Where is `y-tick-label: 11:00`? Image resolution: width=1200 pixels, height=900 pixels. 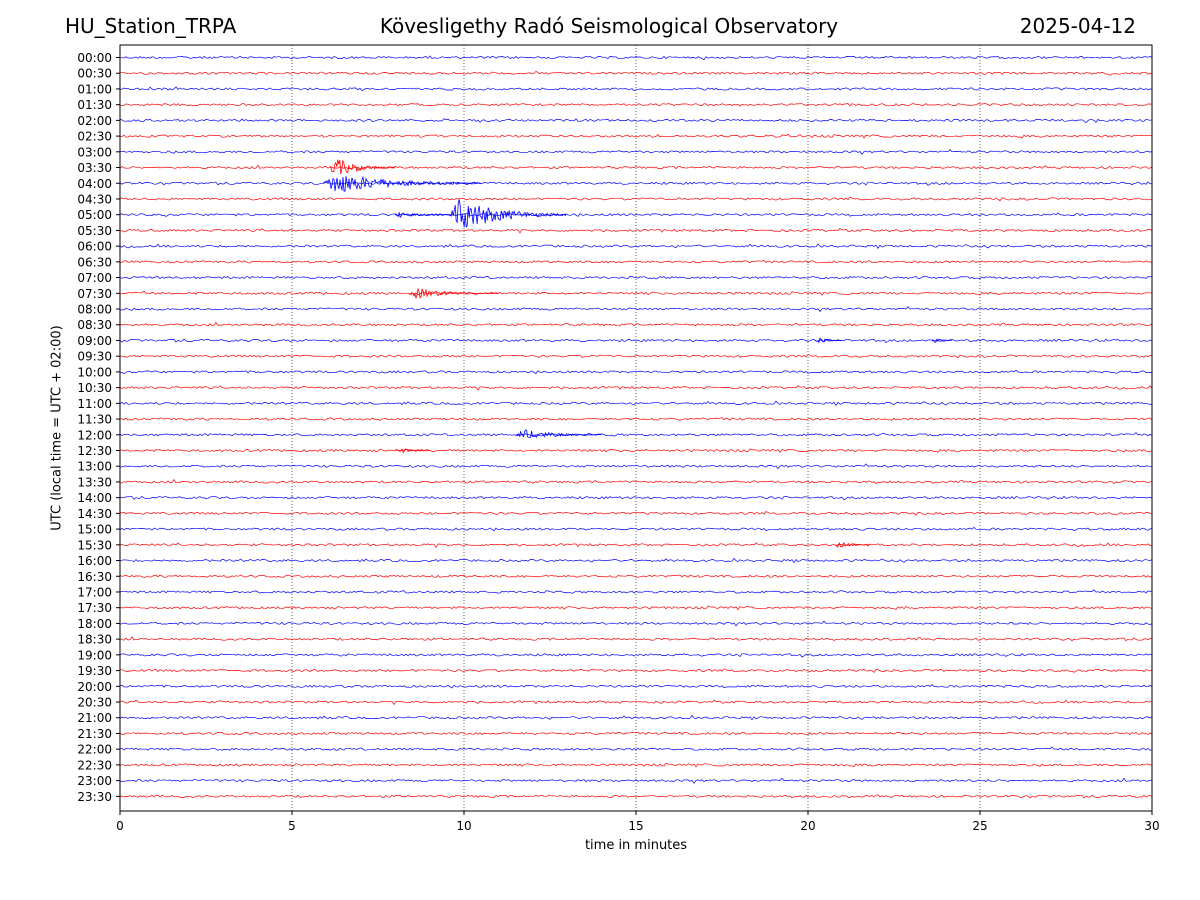 y-tick-label: 11:00 is located at coordinates (94, 404).